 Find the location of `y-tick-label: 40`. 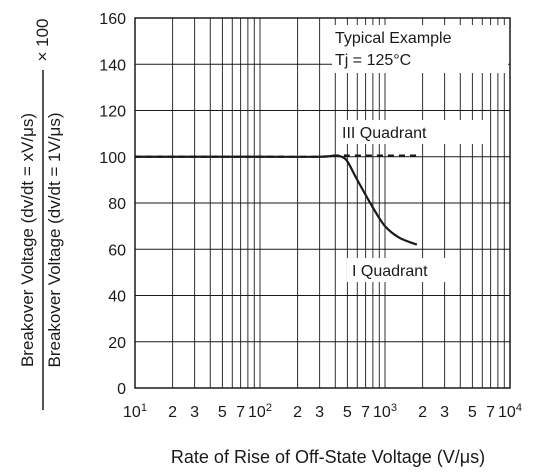

y-tick-label: 40 is located at coordinates (117, 297).